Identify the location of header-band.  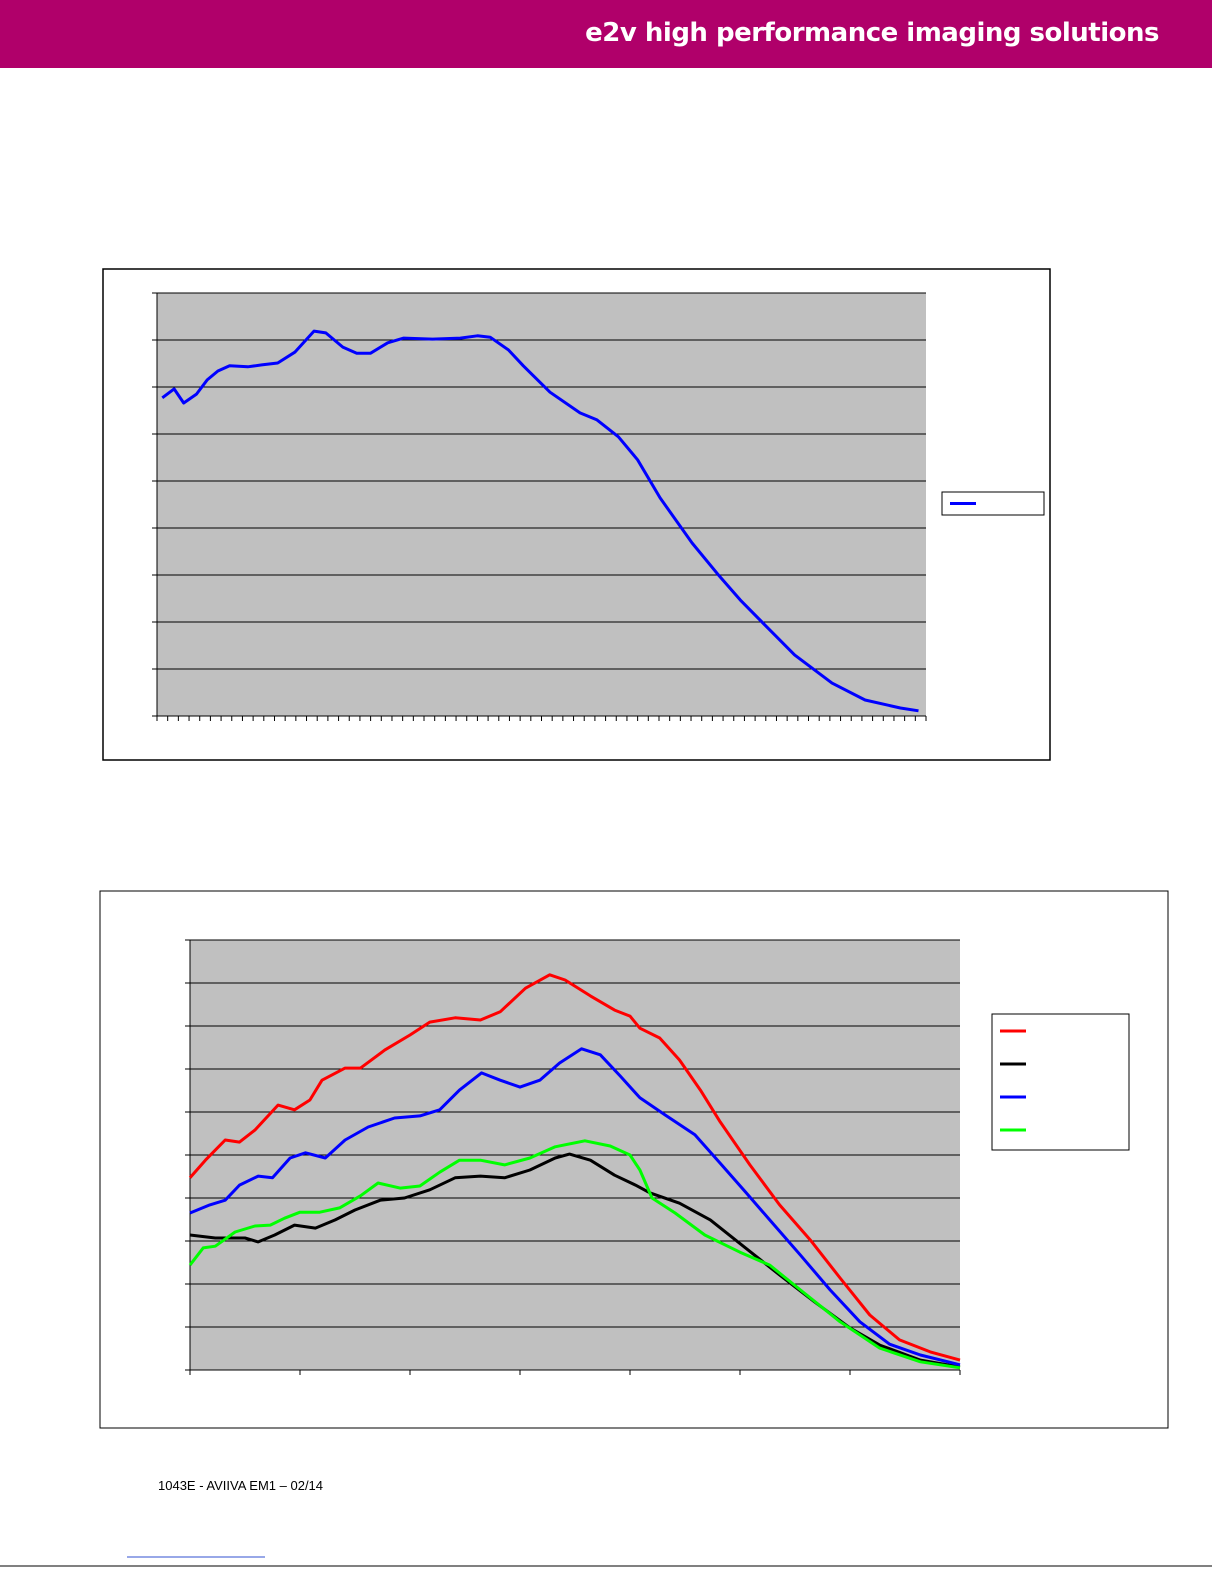
(606, 34).